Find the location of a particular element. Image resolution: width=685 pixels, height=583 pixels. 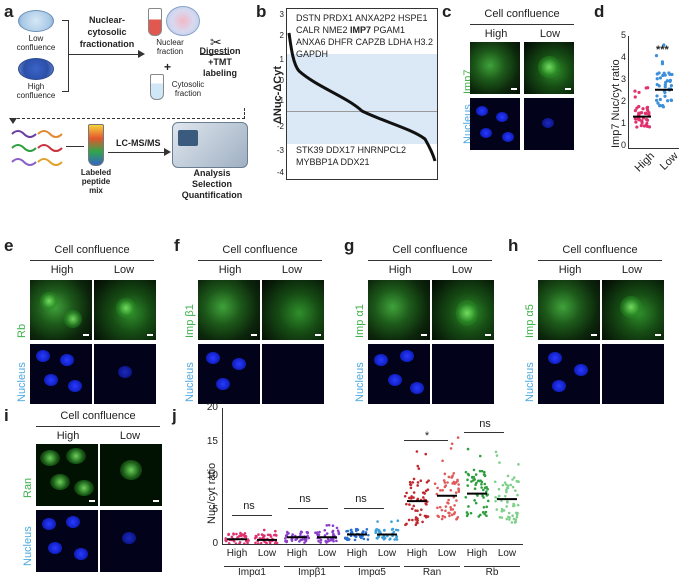

nuclear-cell-icon is located at coordinates (183, 21).